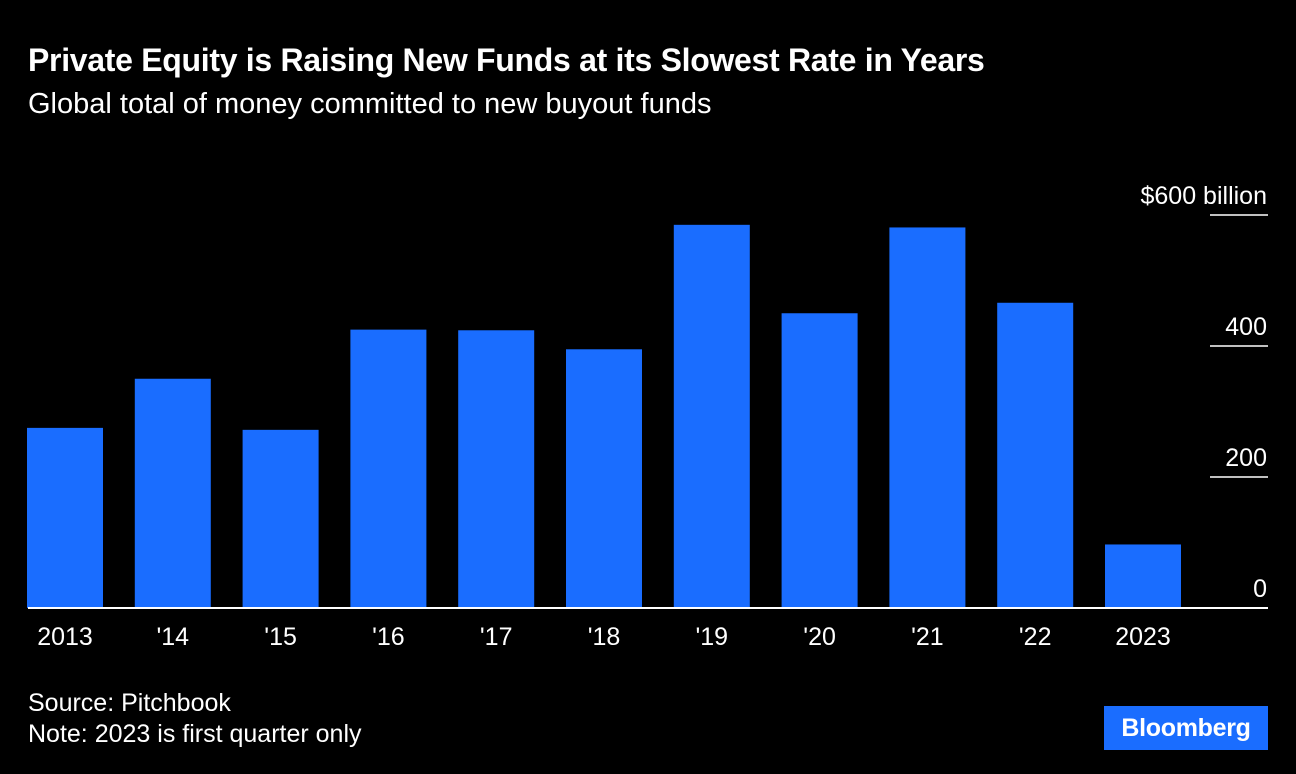  I want to click on y-tick-label: 200, so click(1246, 458).